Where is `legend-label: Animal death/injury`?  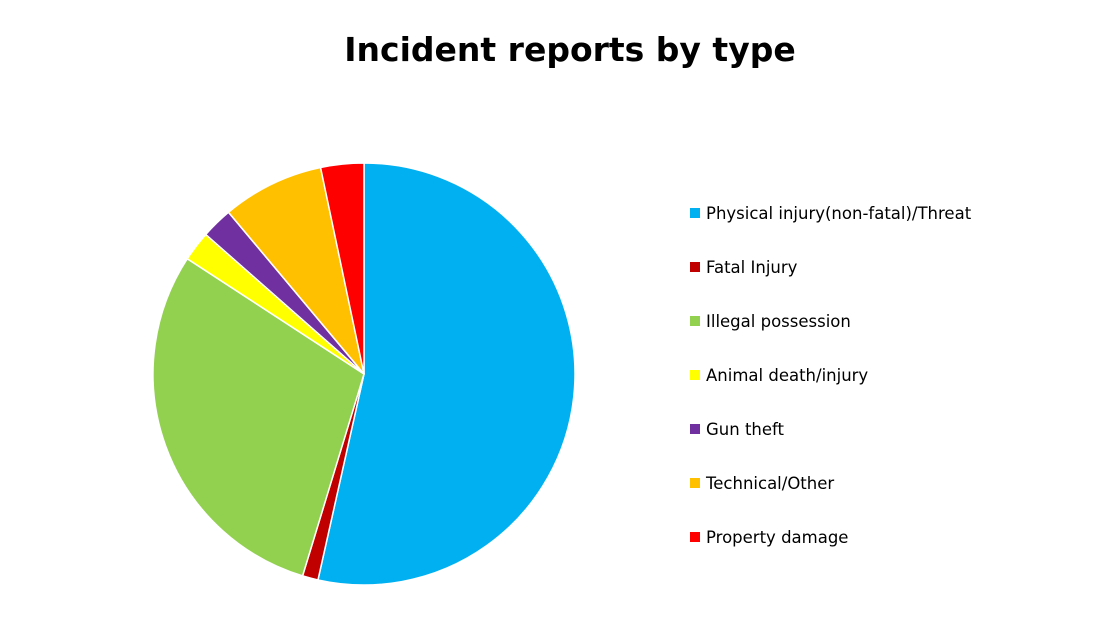 legend-label: Animal death/injury is located at coordinates (787, 375).